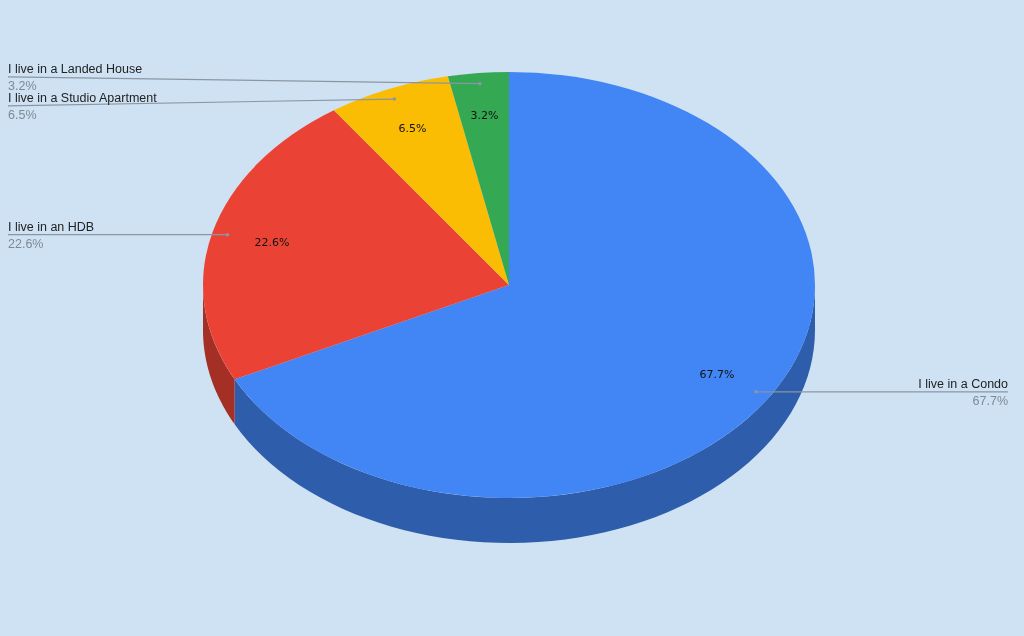 This screenshot has height=636, width=1024. What do you see at coordinates (990, 400) in the screenshot?
I see `text: 67.7%` at bounding box center [990, 400].